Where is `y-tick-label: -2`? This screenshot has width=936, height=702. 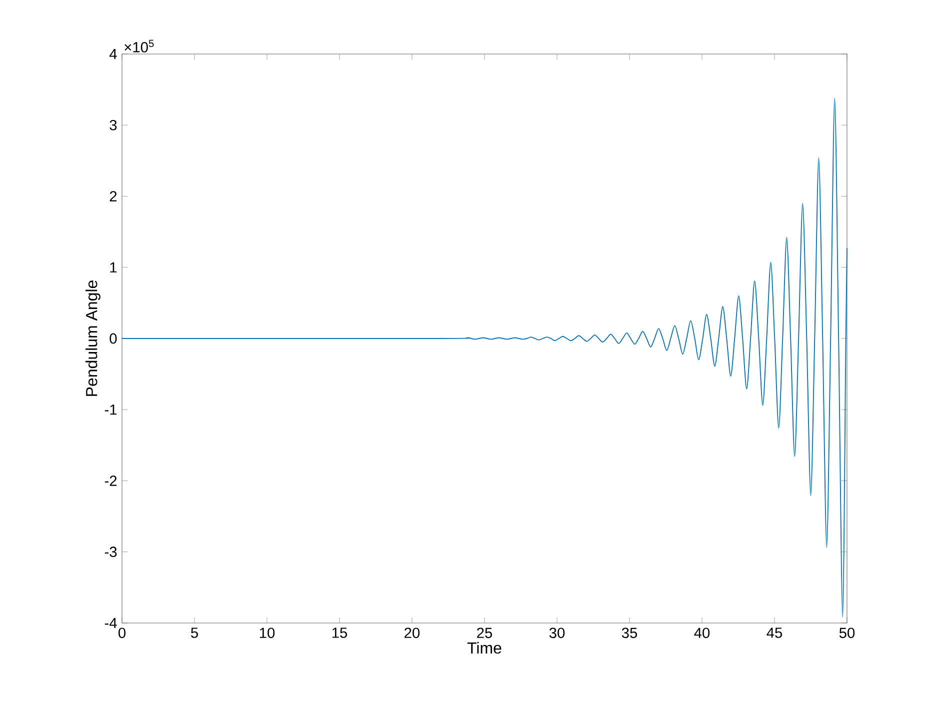 y-tick-label: -2 is located at coordinates (110, 481).